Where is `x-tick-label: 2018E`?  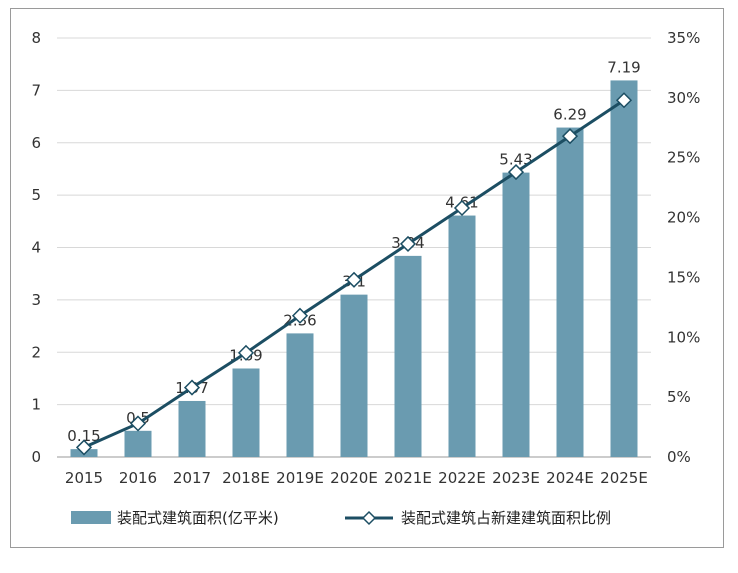
x-tick-label: 2018E is located at coordinates (246, 478).